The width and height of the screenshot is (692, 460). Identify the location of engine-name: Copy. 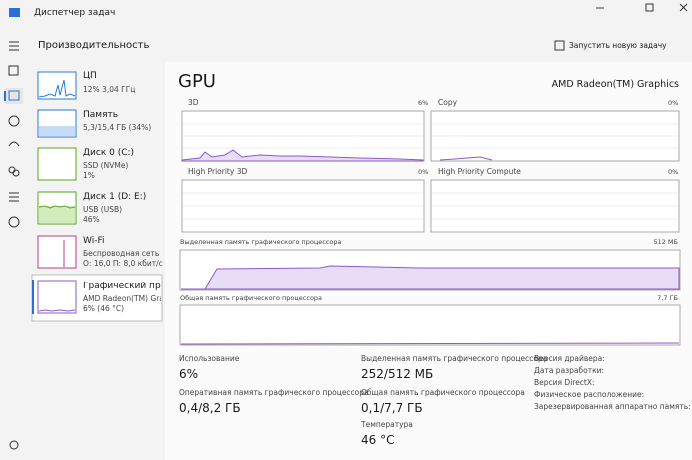
(448, 102).